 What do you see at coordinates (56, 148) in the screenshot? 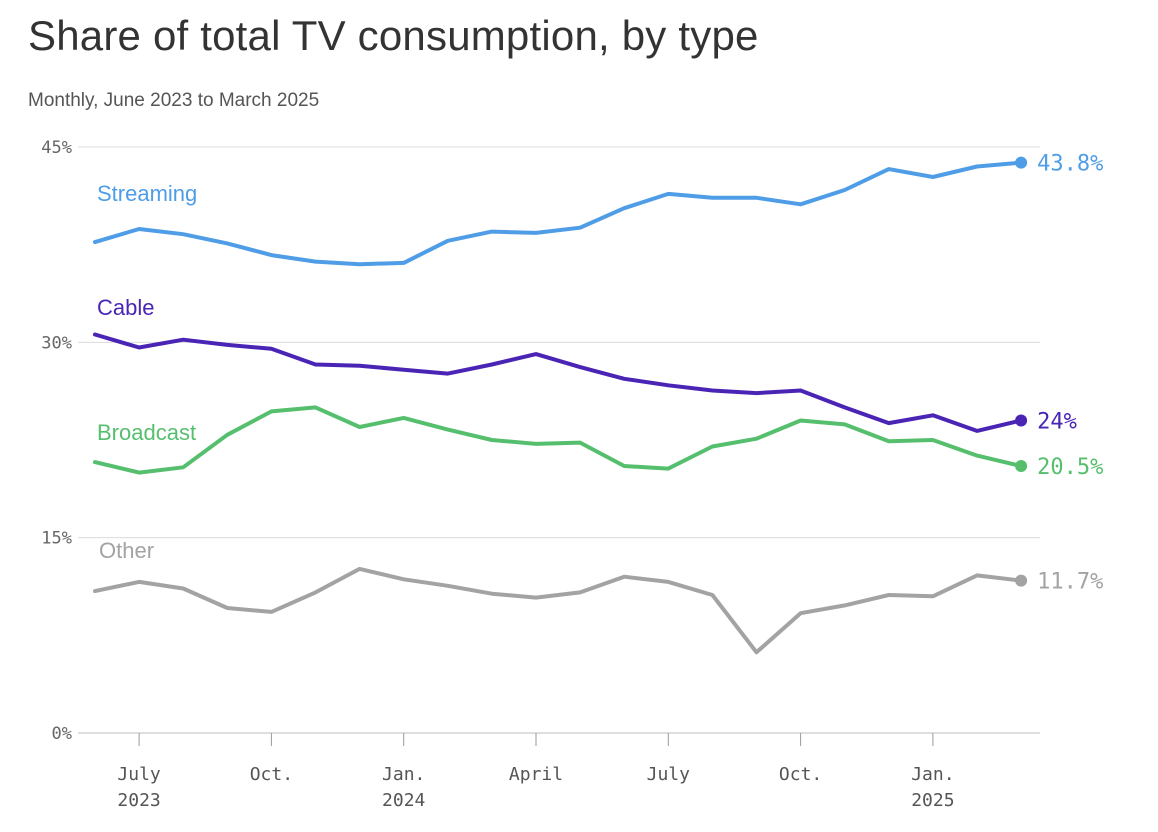
I see `y-tick-label-45: 45%` at bounding box center [56, 148].